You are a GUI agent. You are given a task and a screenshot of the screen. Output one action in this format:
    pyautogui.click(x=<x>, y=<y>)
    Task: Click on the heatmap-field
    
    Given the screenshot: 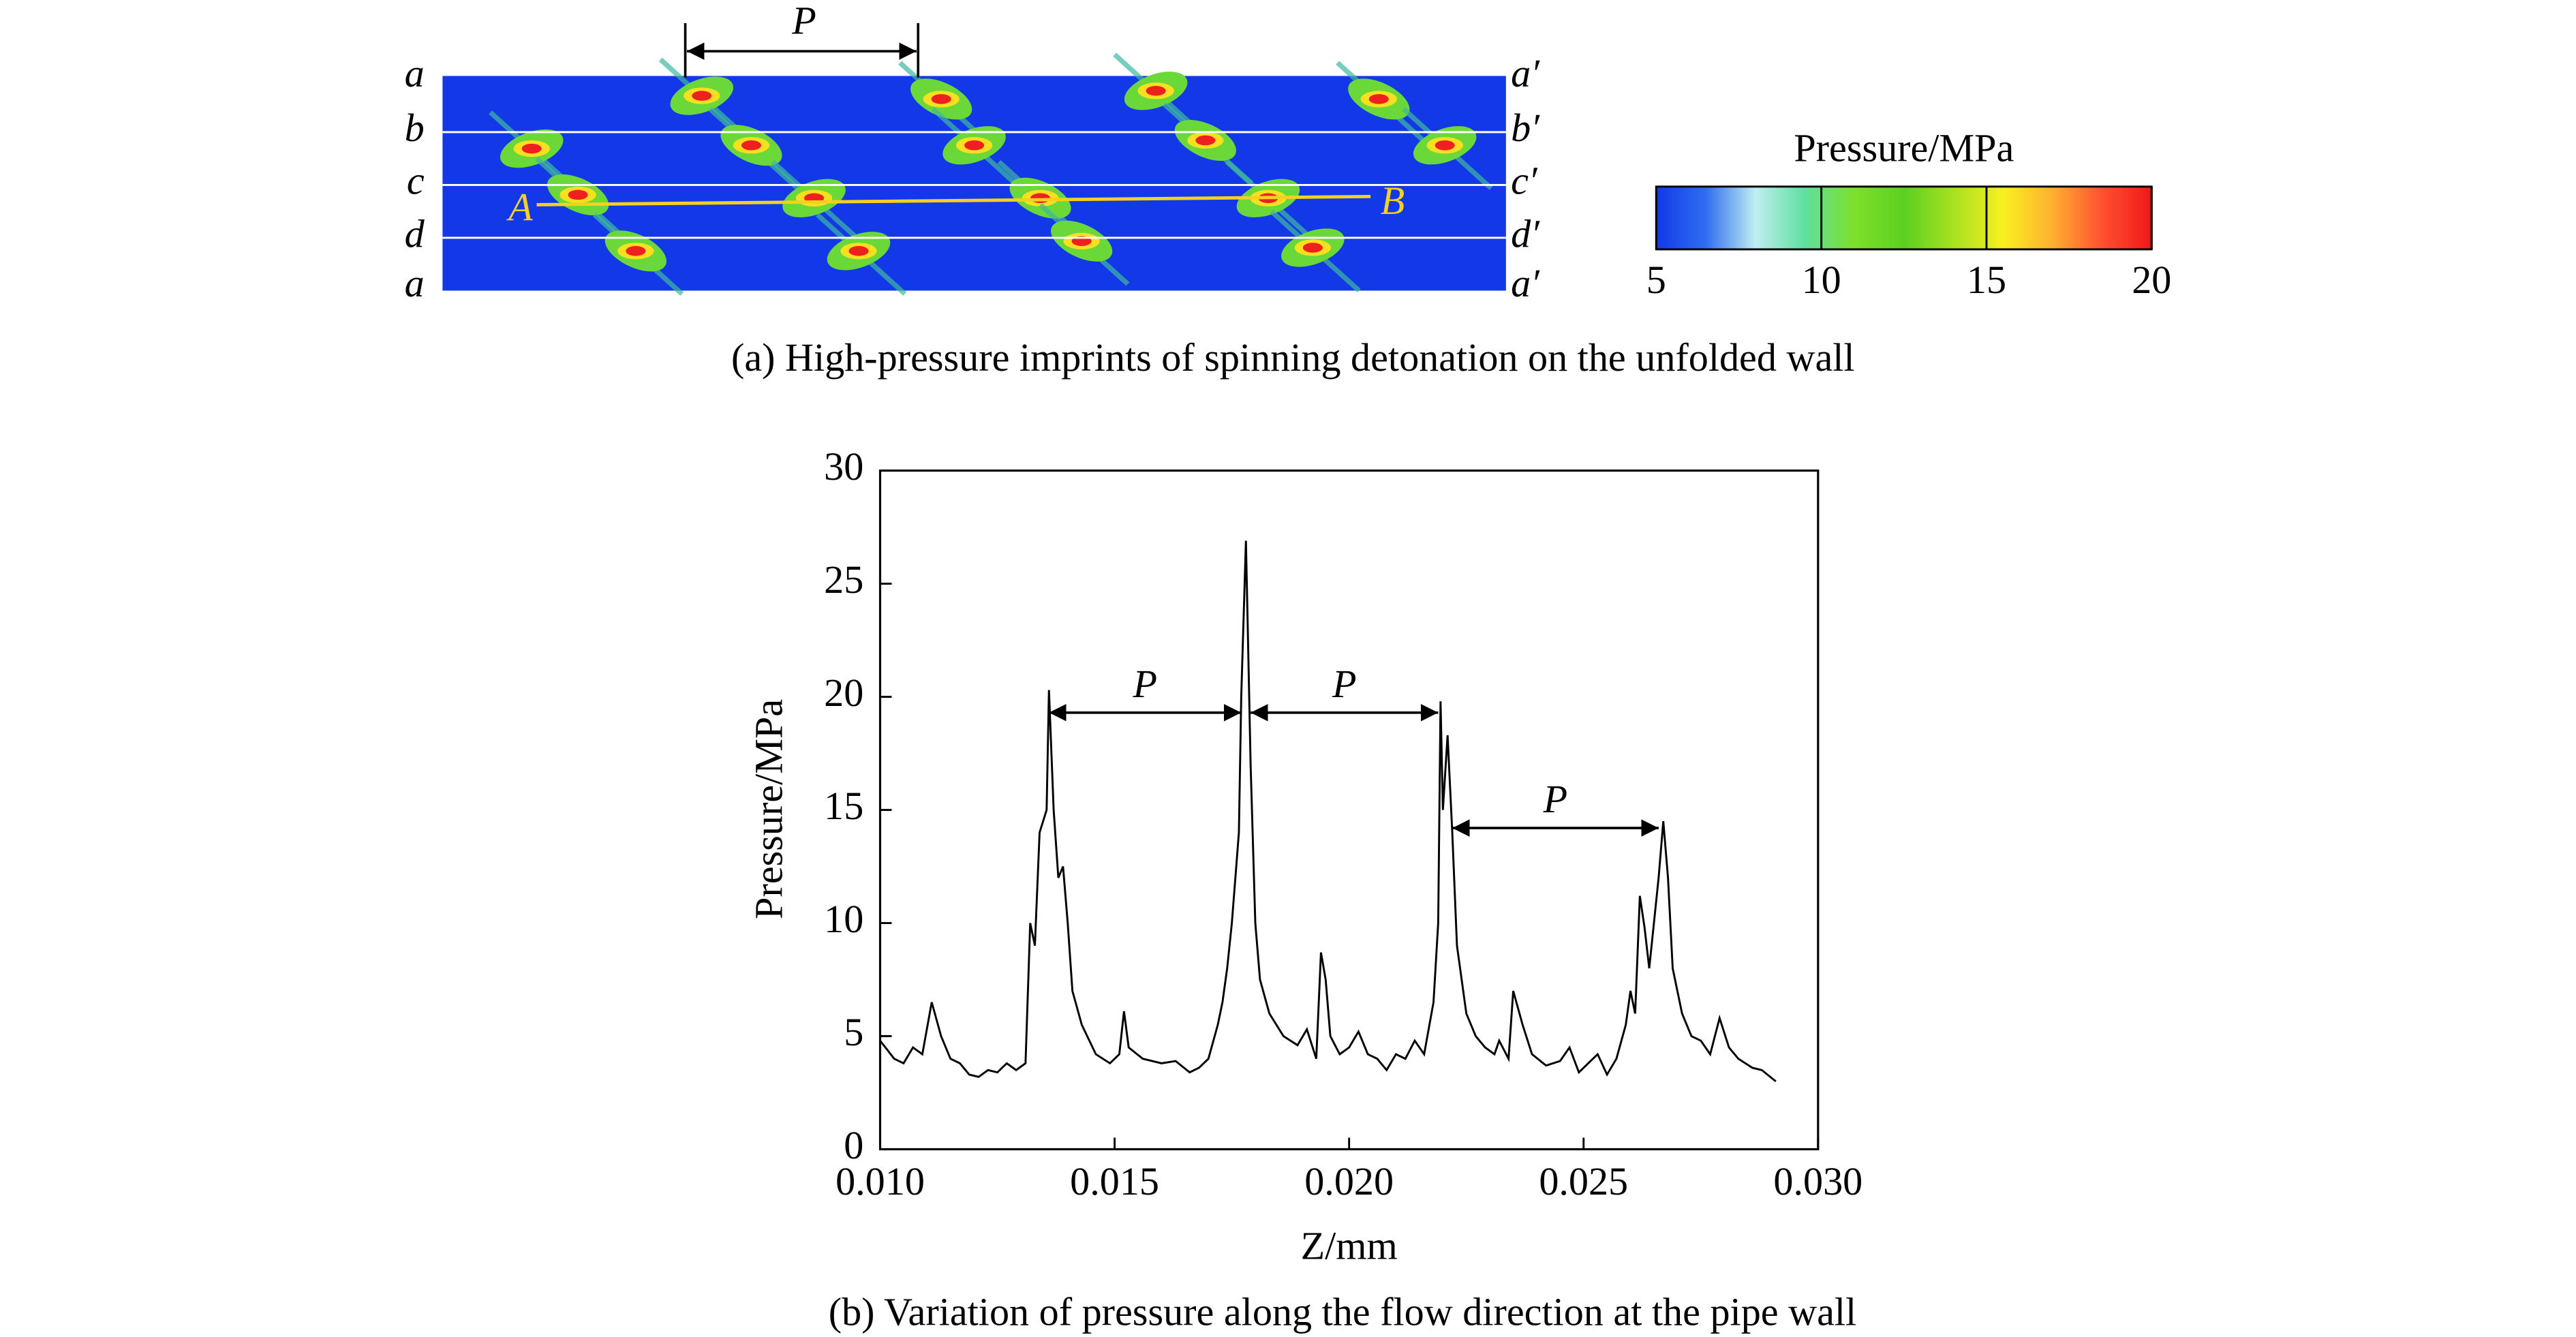 What is the action you would take?
    pyautogui.click(x=974, y=183)
    